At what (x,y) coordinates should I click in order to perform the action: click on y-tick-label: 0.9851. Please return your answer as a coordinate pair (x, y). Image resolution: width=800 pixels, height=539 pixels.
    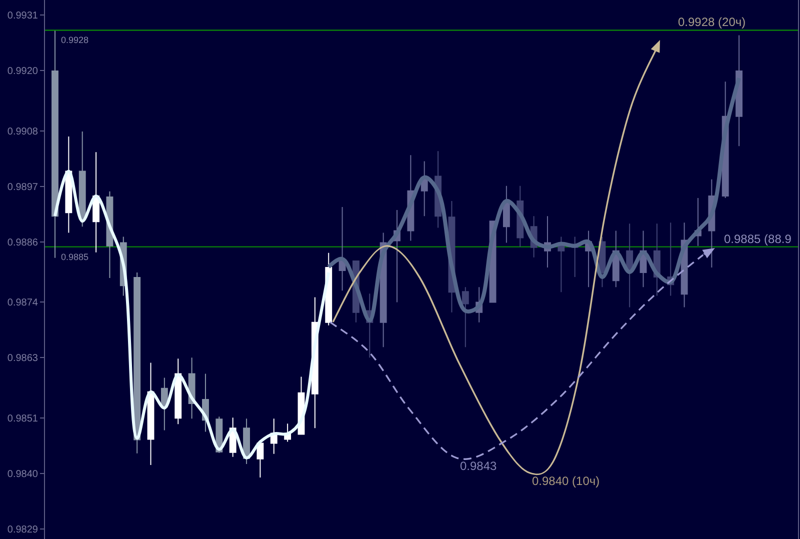
    Looking at the image, I should click on (22, 419).